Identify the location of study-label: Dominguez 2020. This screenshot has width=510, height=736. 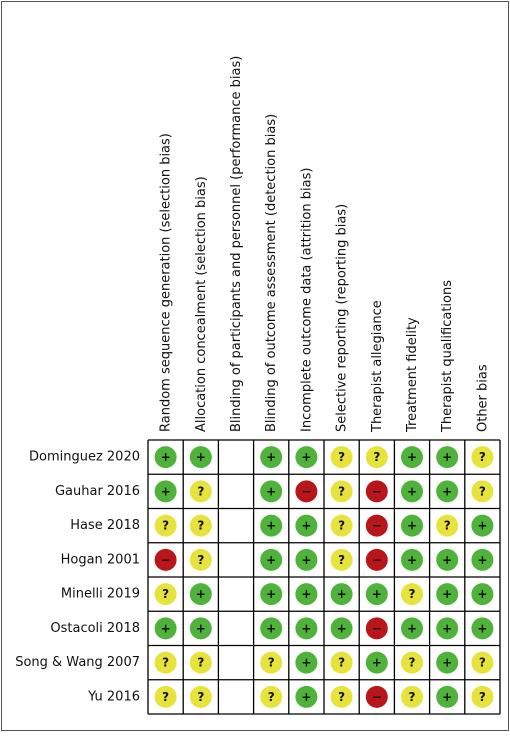
(84, 457).